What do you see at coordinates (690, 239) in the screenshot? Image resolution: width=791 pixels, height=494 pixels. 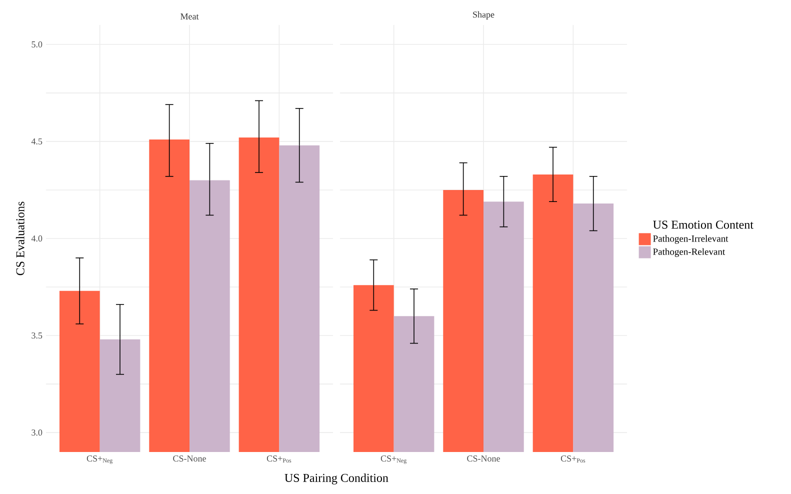 I see `legend-label: Pathogen-Irrelevant` at bounding box center [690, 239].